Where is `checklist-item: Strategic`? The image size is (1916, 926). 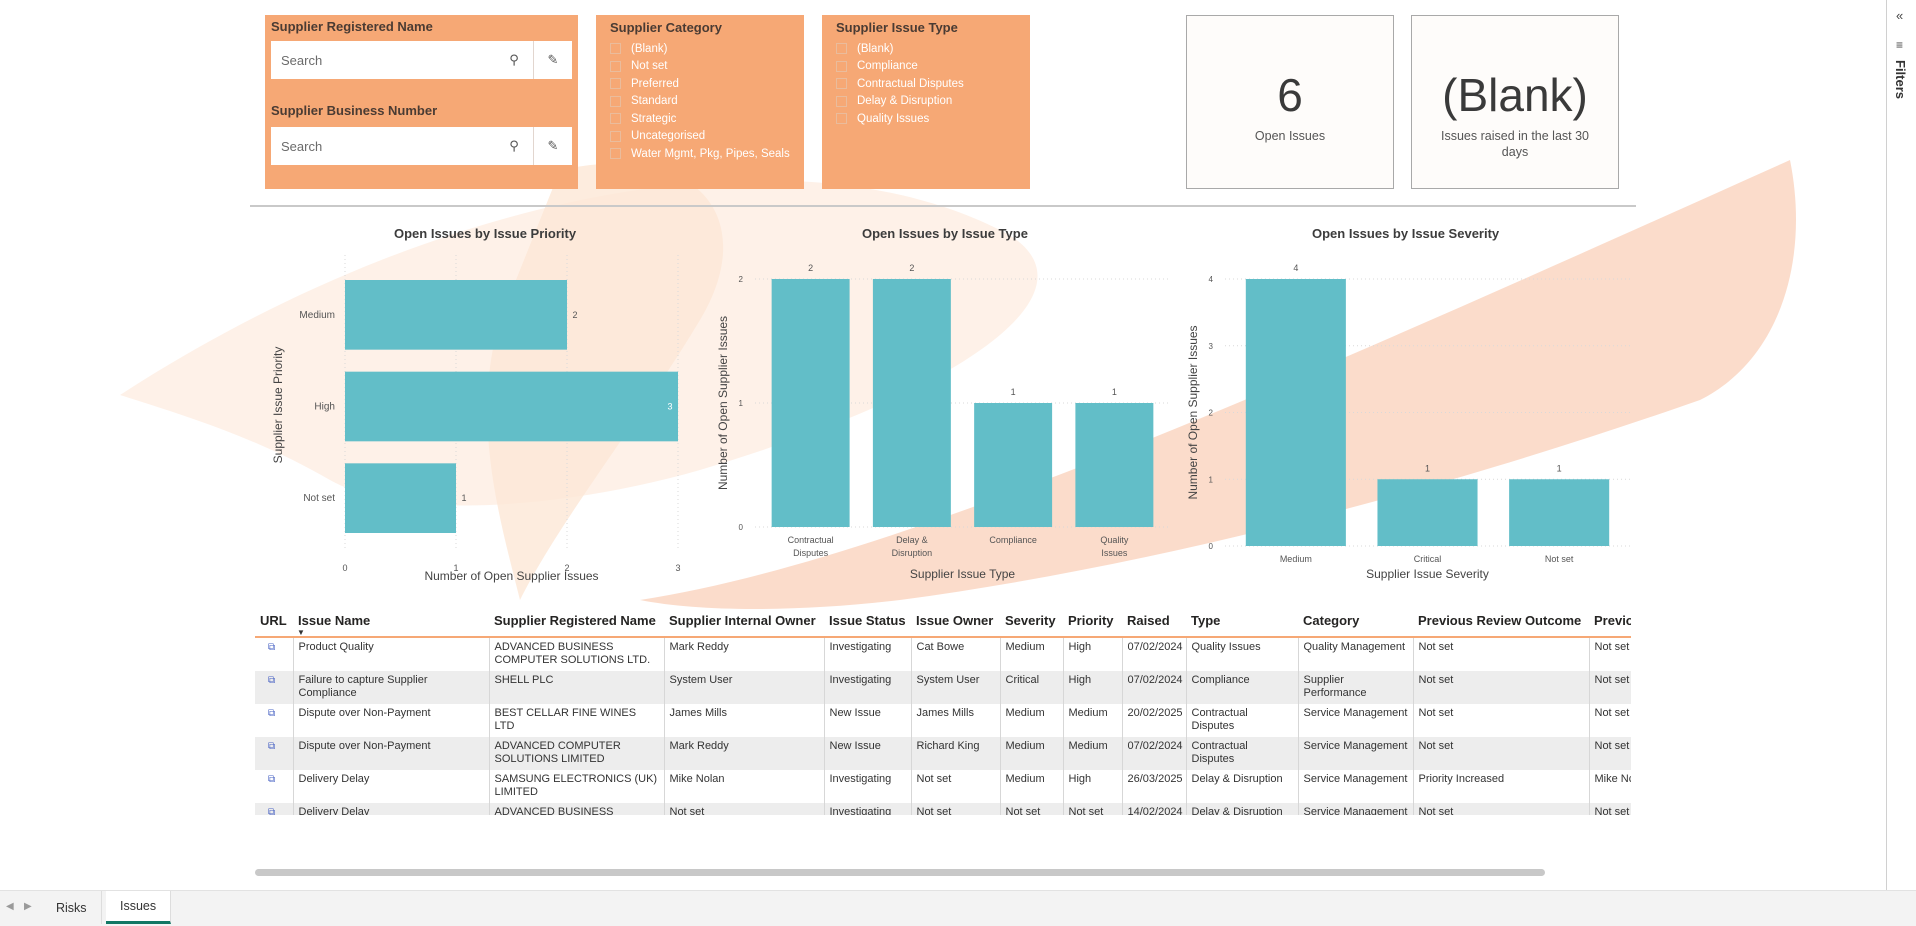
checklist-item: Strategic is located at coordinates (700, 119).